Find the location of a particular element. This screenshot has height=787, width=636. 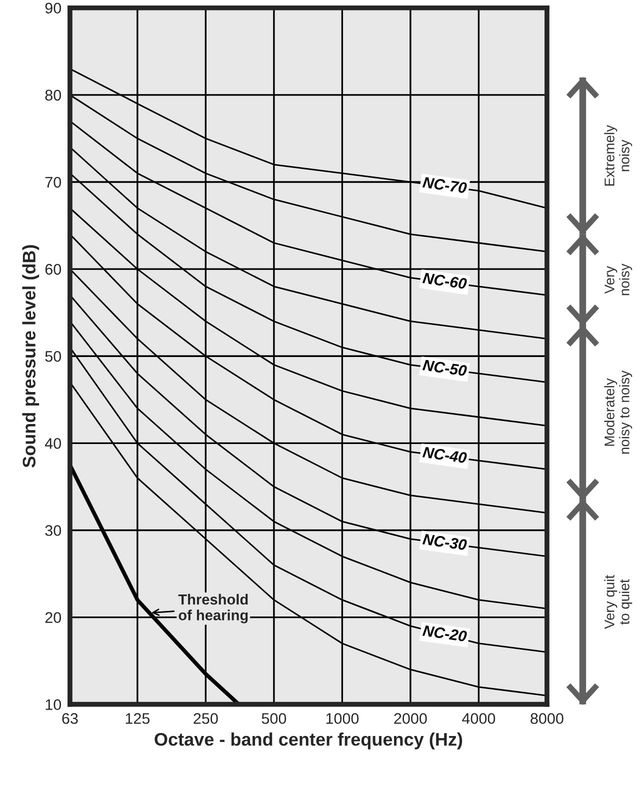

x-tick-label: 8000 is located at coordinates (547, 718).